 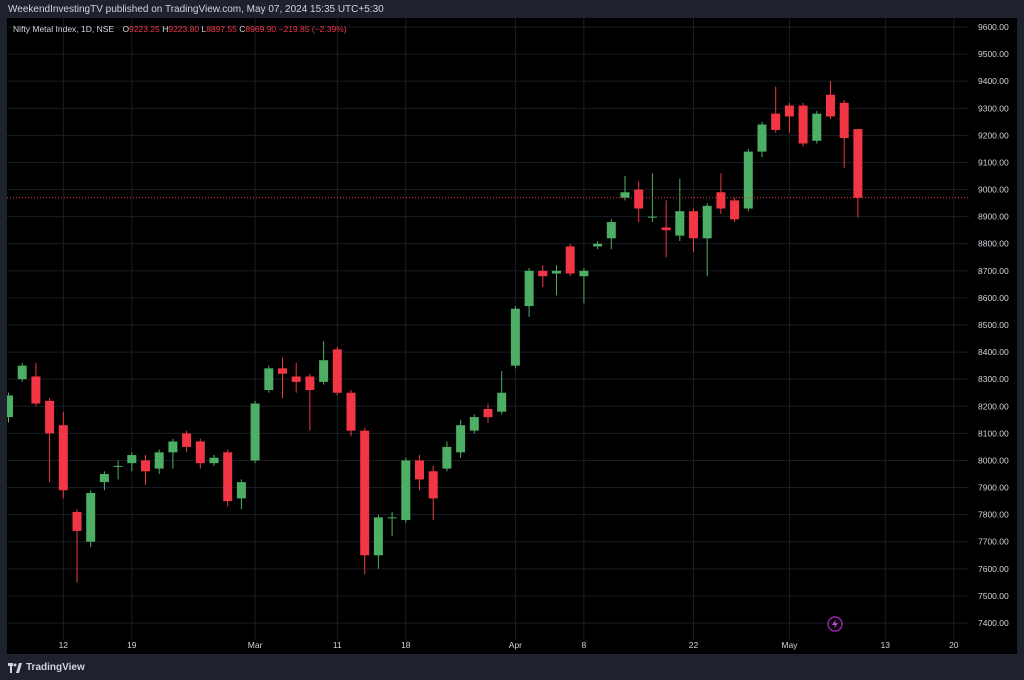 What do you see at coordinates (993, 217) in the screenshot?
I see `y-tick-label: 8900.00` at bounding box center [993, 217].